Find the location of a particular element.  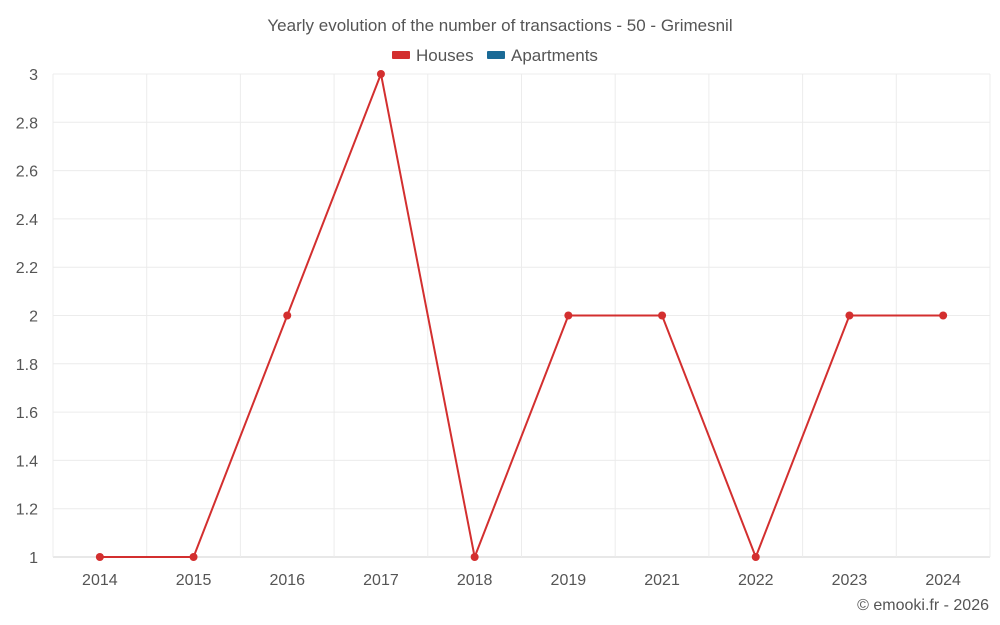

x-tick-label: 2018 is located at coordinates (475, 580).